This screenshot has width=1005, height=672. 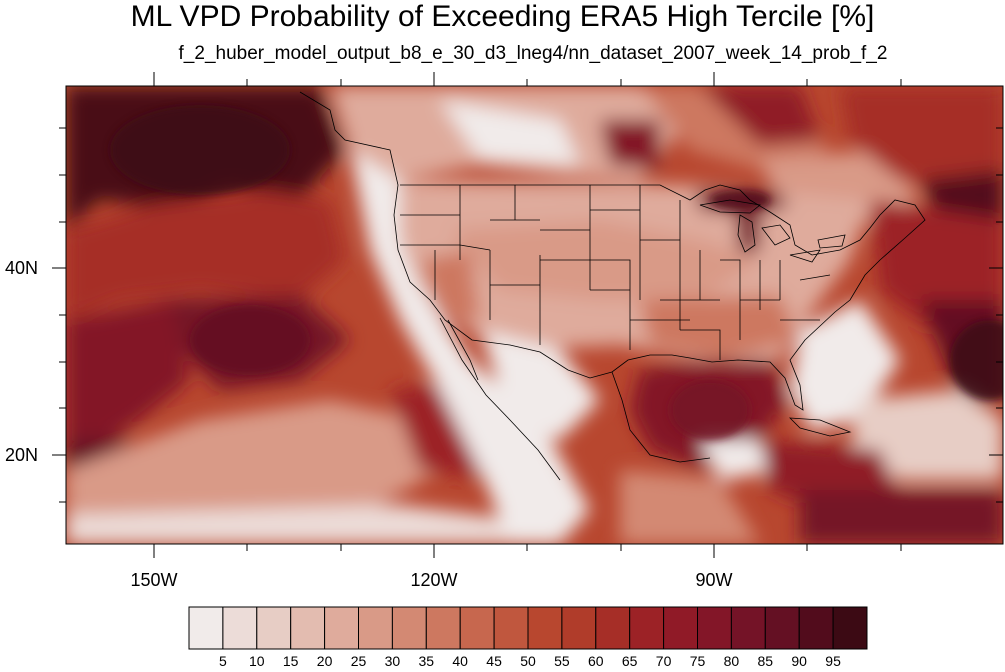 I want to click on colorbar-label: 25, so click(x=358, y=661).